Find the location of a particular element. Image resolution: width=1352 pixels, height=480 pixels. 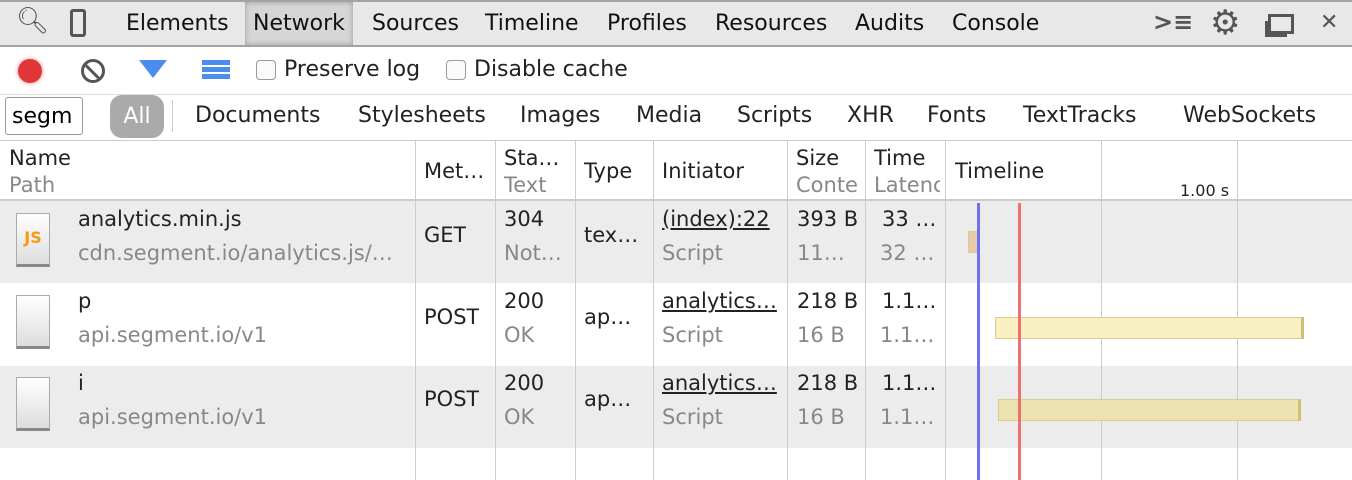

tab-console: Console is located at coordinates (996, 23).